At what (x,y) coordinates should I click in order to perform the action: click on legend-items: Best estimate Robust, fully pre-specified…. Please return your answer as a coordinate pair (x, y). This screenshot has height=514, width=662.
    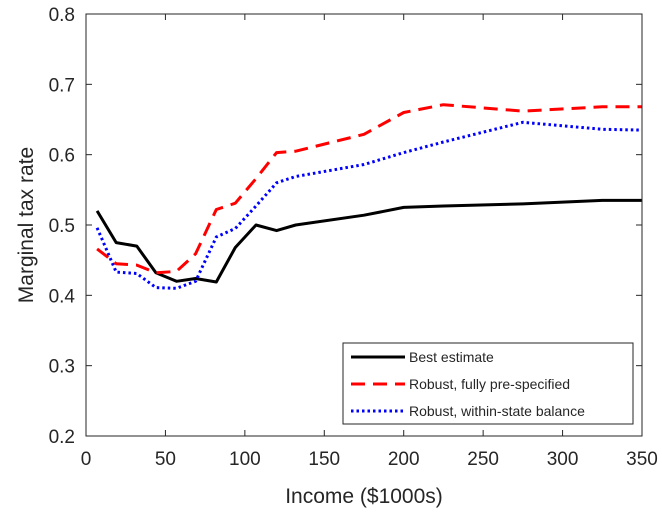
    Looking at the image, I should click on (468, 384).